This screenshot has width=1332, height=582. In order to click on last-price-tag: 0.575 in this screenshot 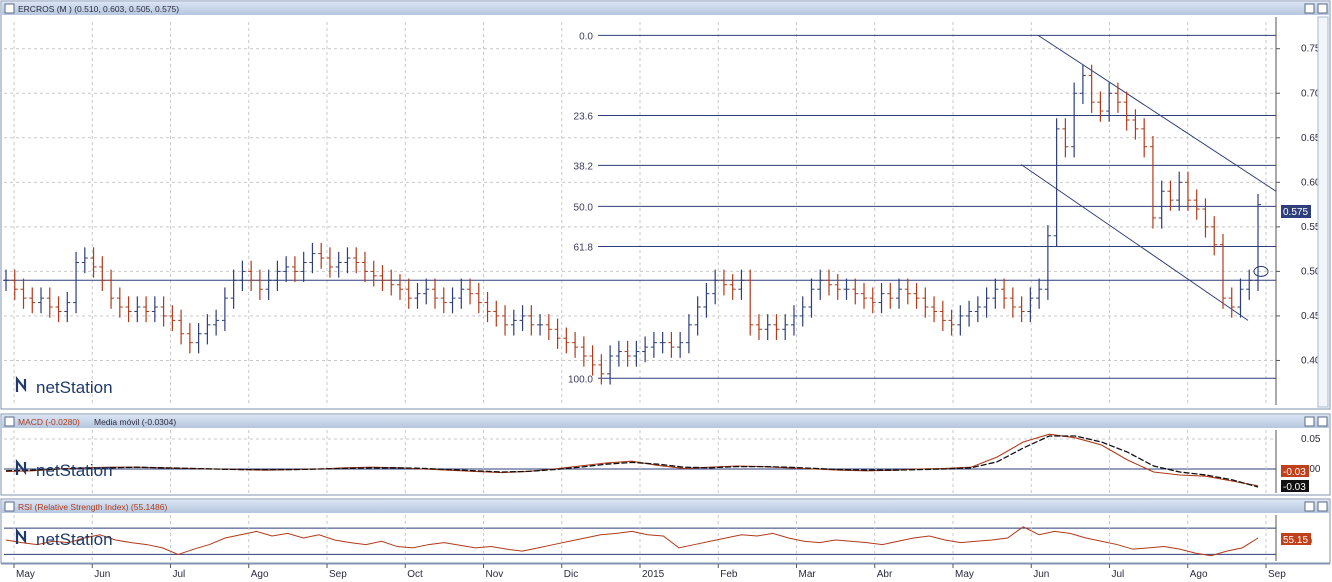, I will do `click(1296, 211)`.